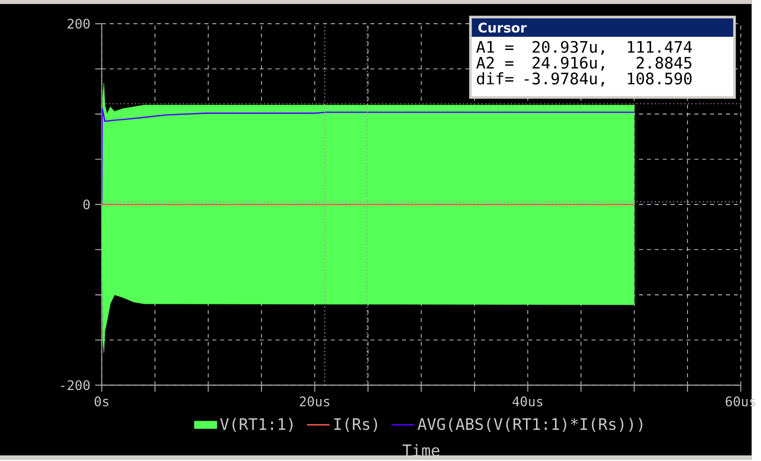 This screenshot has width=761, height=461. Describe the element at coordinates (502, 27) in the screenshot. I see `annotation: Cursor` at that location.